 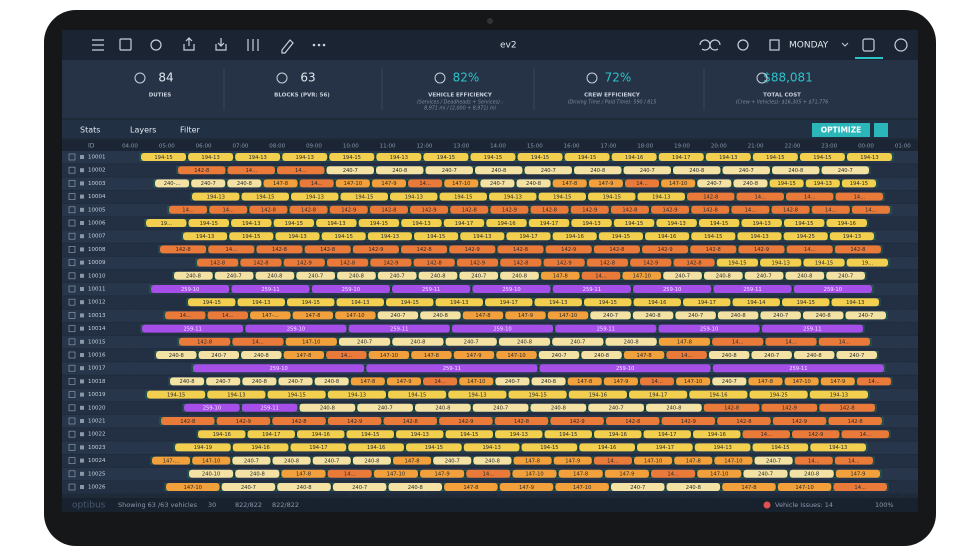 What do you see at coordinates (901, 45) in the screenshot?
I see `user-icon` at bounding box center [901, 45].